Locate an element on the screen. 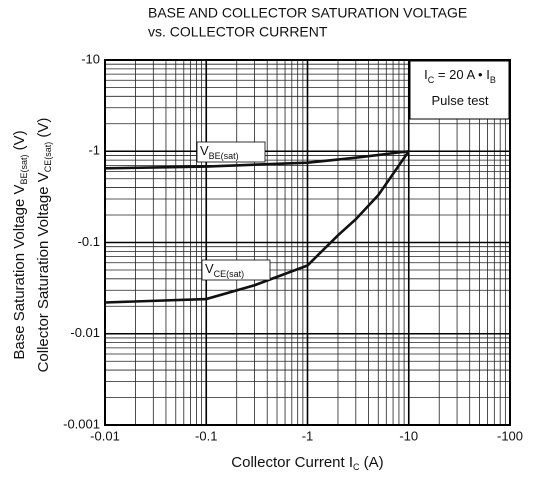  annotation: IC = 20 A • IB is located at coordinates (460, 76).